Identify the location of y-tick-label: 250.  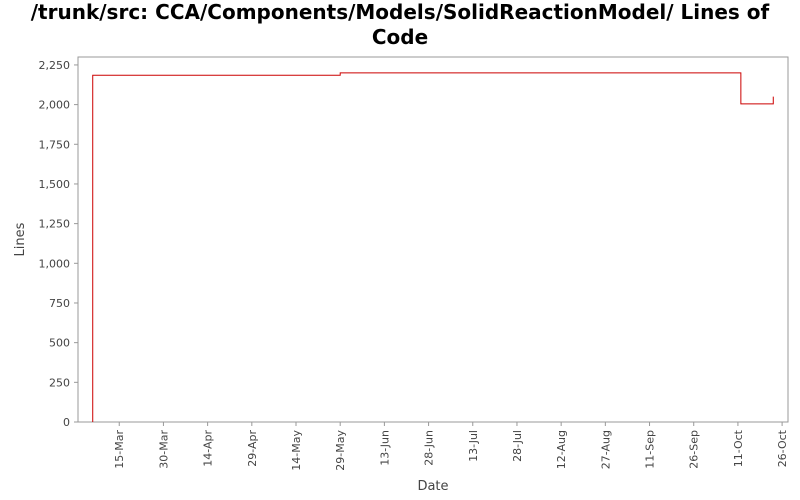
(59, 382).